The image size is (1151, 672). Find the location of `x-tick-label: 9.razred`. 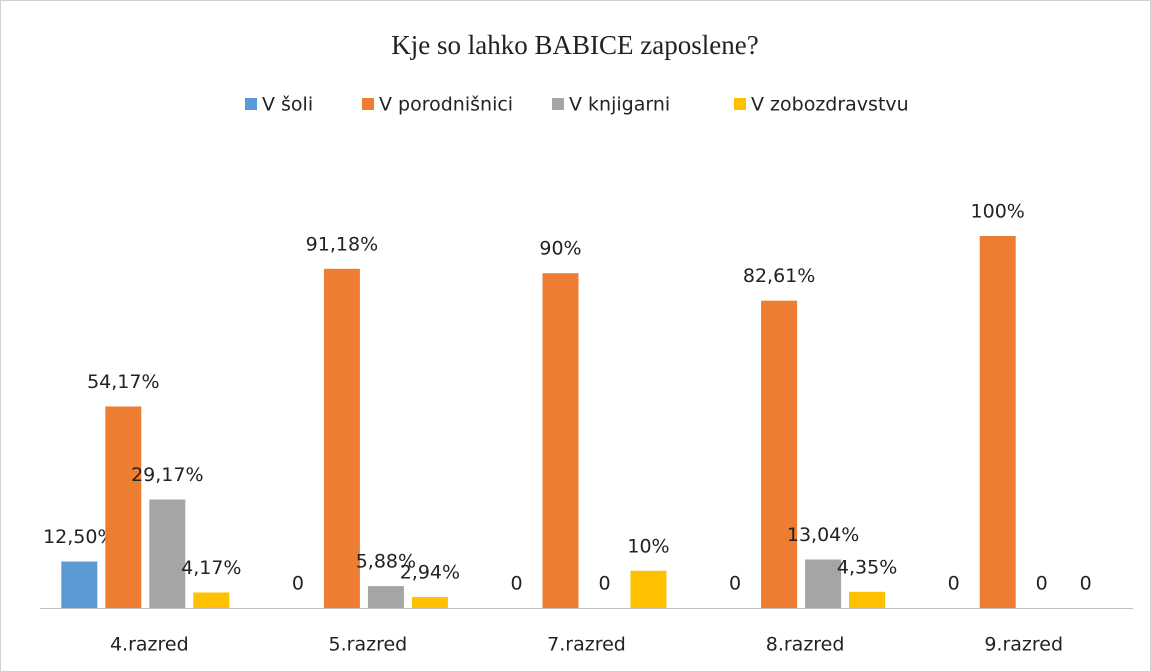

x-tick-label: 9.razred is located at coordinates (1023, 645).